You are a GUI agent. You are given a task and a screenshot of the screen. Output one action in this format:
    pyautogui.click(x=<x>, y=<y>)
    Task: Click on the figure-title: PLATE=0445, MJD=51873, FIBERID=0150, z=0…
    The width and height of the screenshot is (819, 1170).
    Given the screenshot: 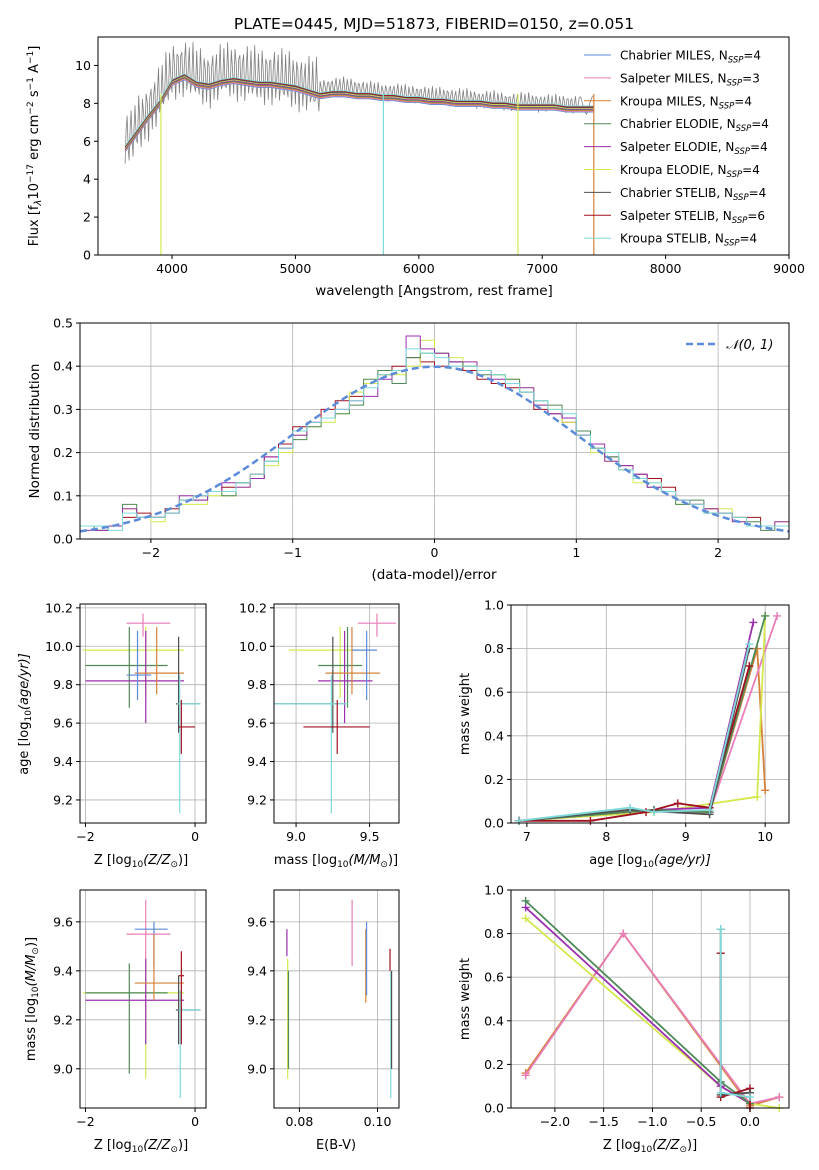 What is the action you would take?
    pyautogui.click(x=434, y=24)
    